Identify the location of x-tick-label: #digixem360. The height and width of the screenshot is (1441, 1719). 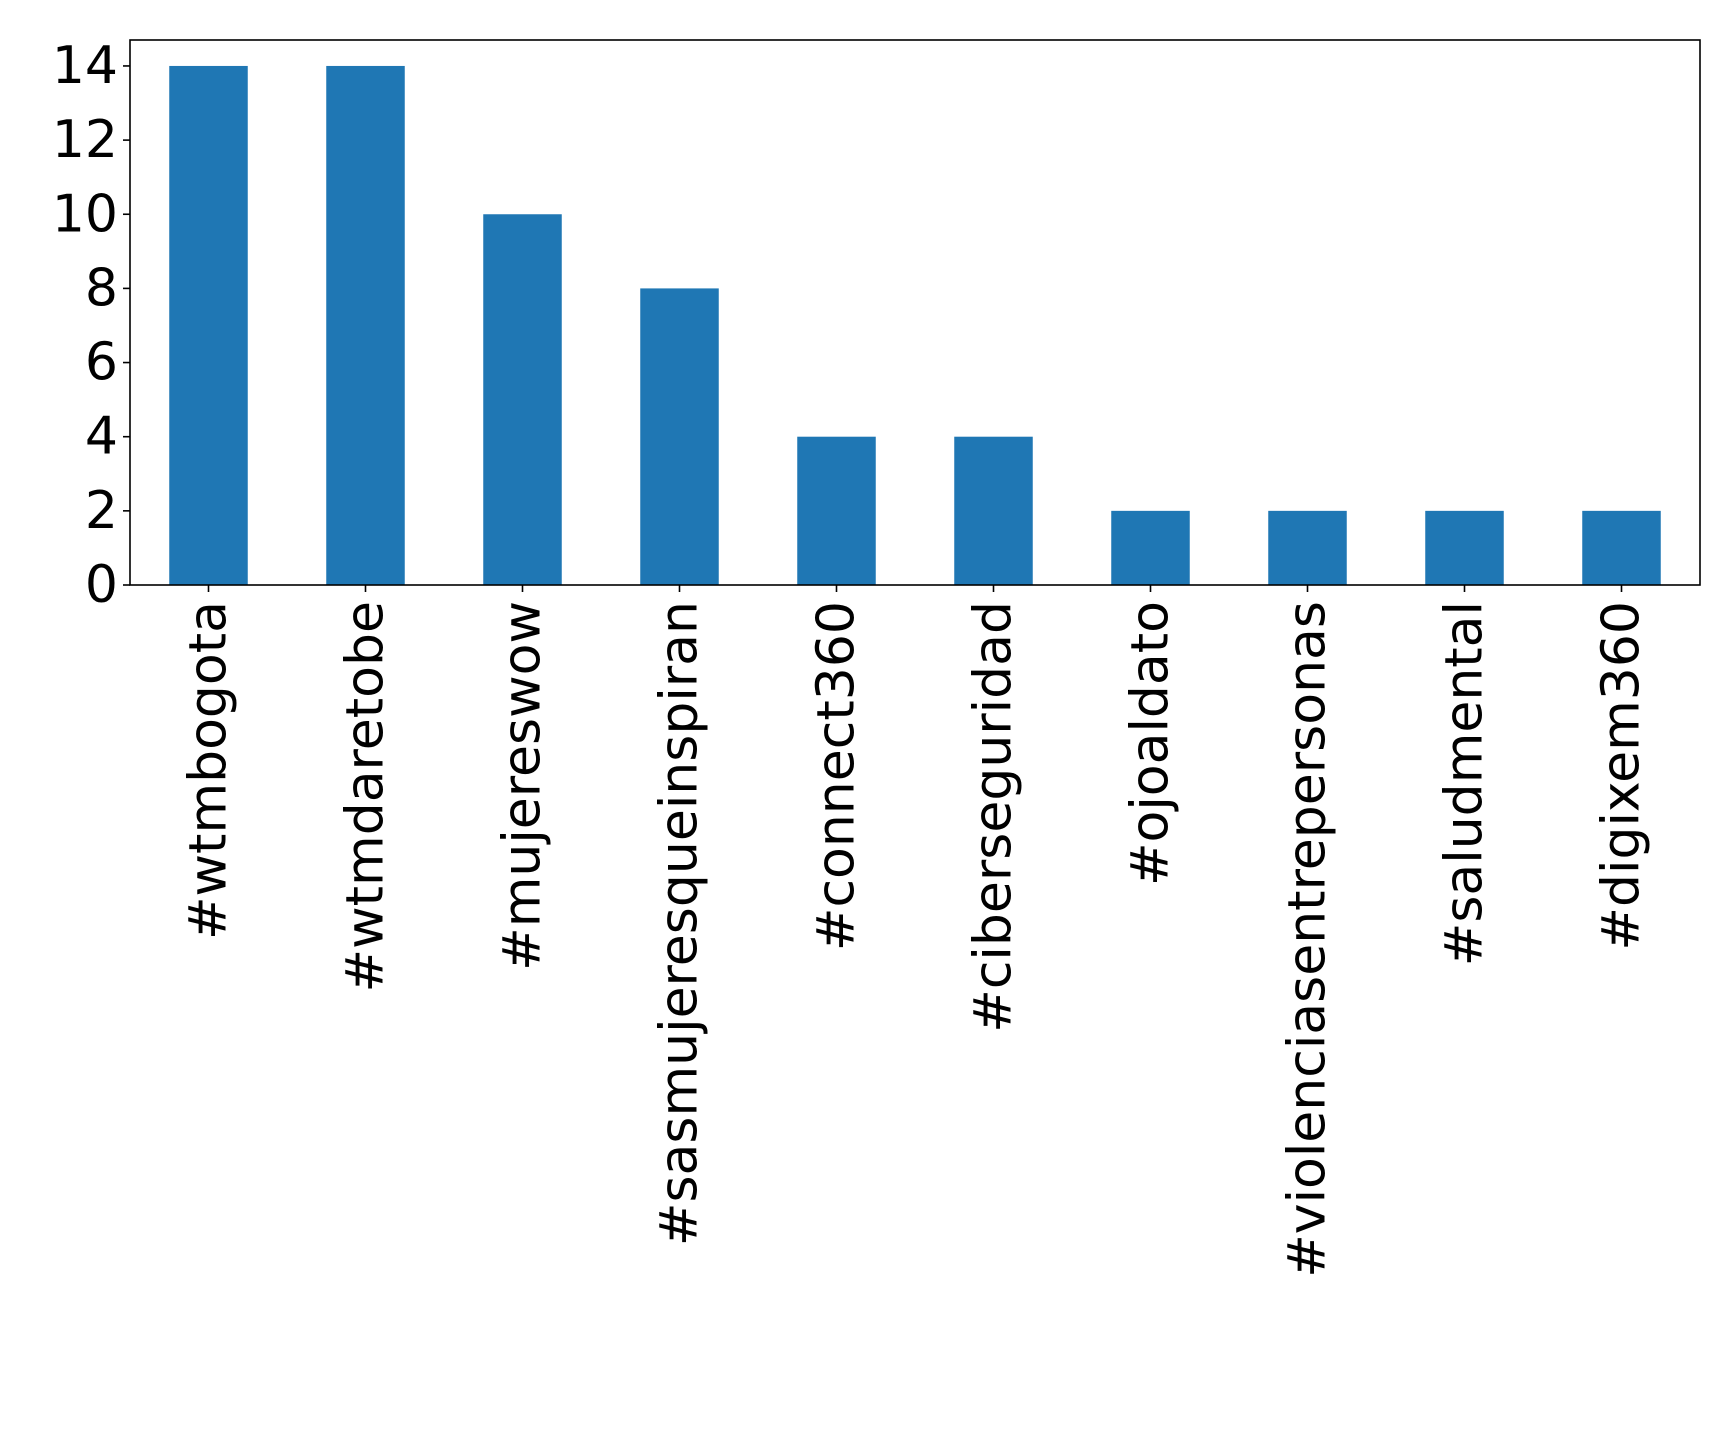
(1622, 776).